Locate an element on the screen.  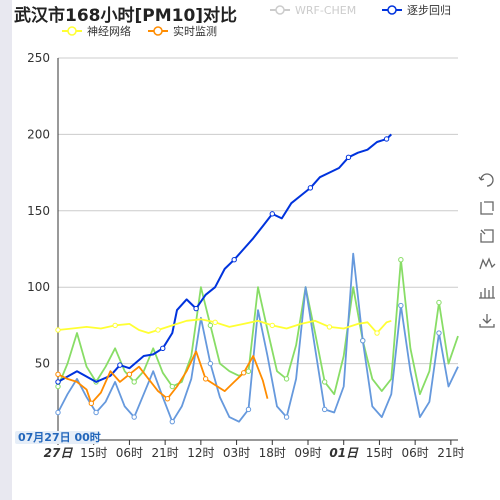
legend-item-3: 逐步回归 is located at coordinates (416, 10).